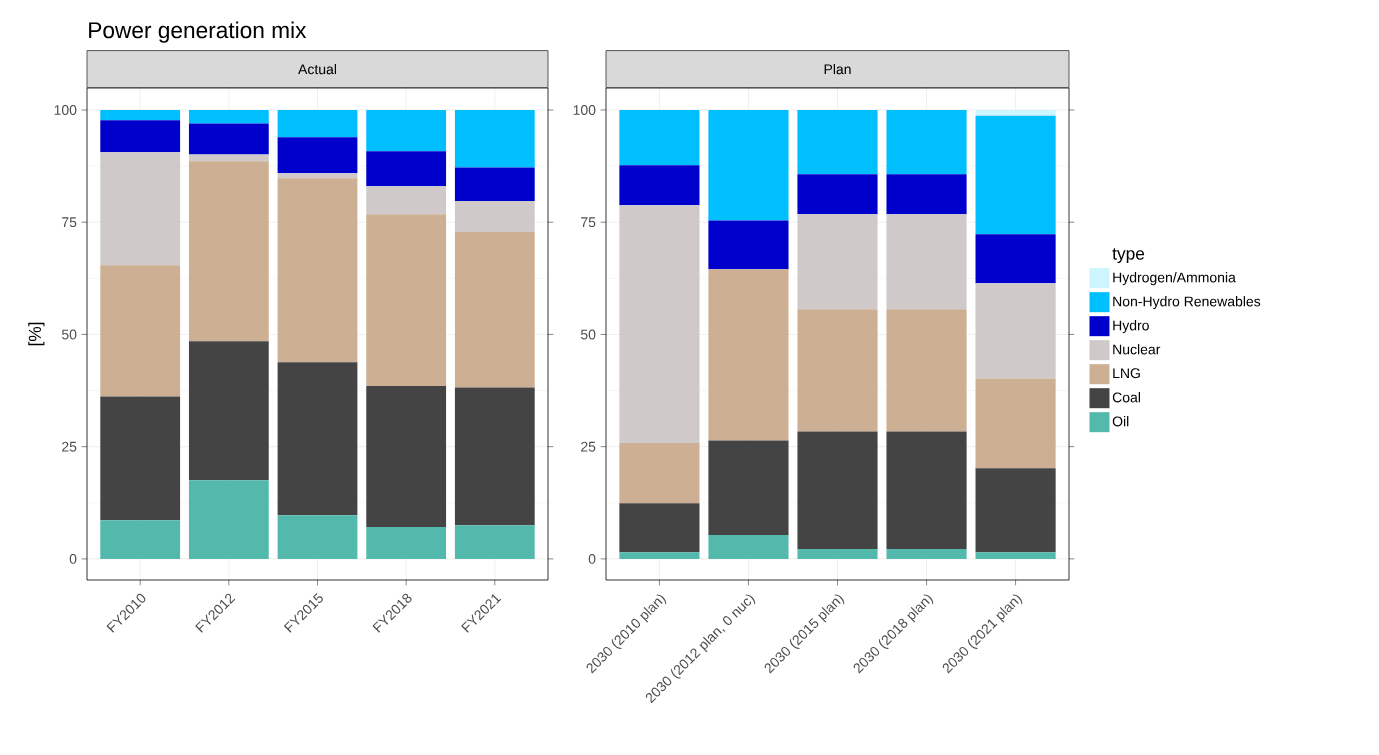 The image size is (1379, 755). Describe the element at coordinates (1187, 303) in the screenshot. I see `legend-label: Non-Hydro Renewables` at that location.